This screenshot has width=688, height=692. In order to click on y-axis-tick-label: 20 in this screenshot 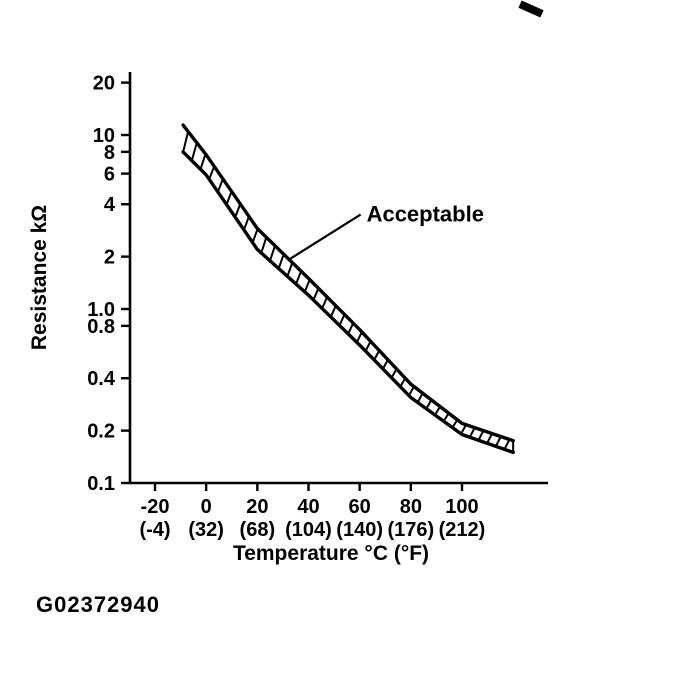, I will do `click(104, 84)`.